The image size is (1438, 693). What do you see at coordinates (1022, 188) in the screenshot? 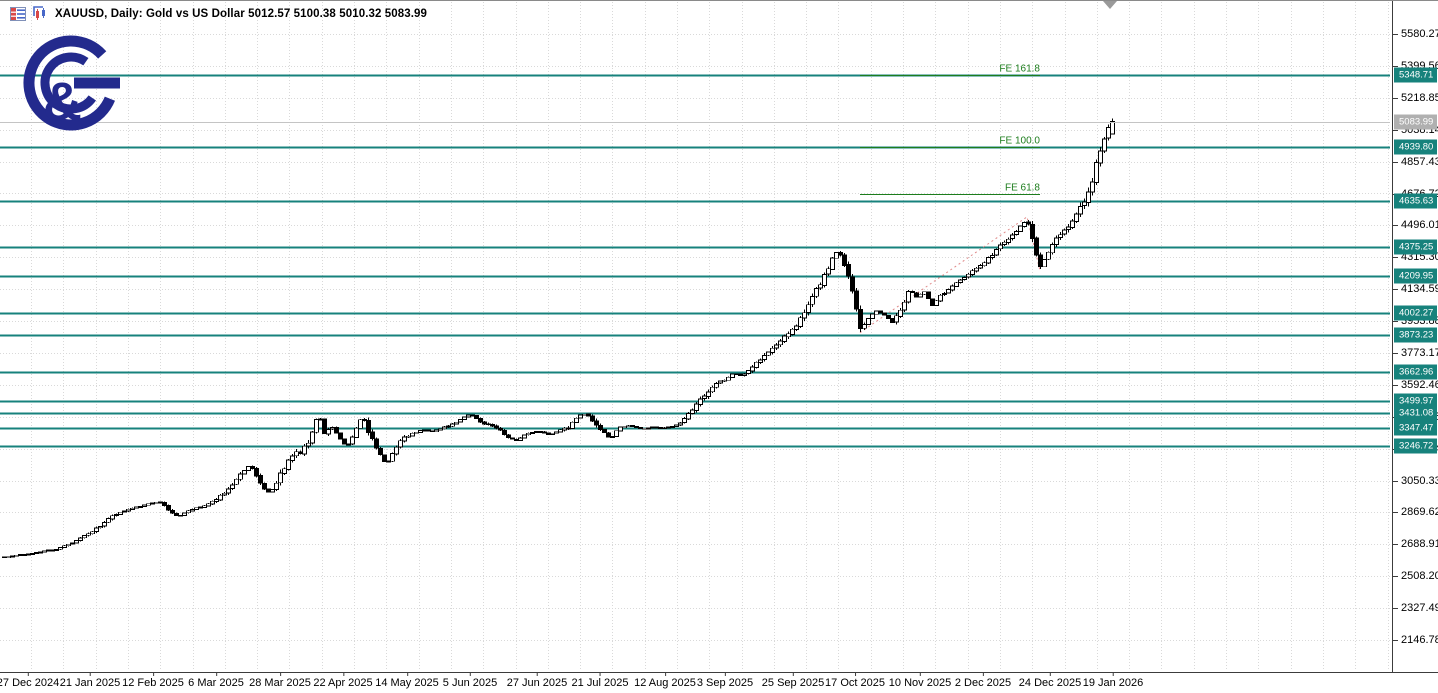
I see `fib-level-label: FE 61.8` at bounding box center [1022, 188].